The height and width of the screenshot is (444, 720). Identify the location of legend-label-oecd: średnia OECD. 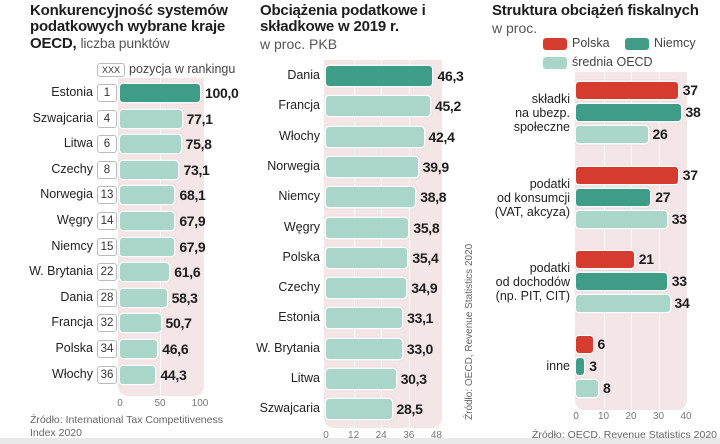
(612, 62).